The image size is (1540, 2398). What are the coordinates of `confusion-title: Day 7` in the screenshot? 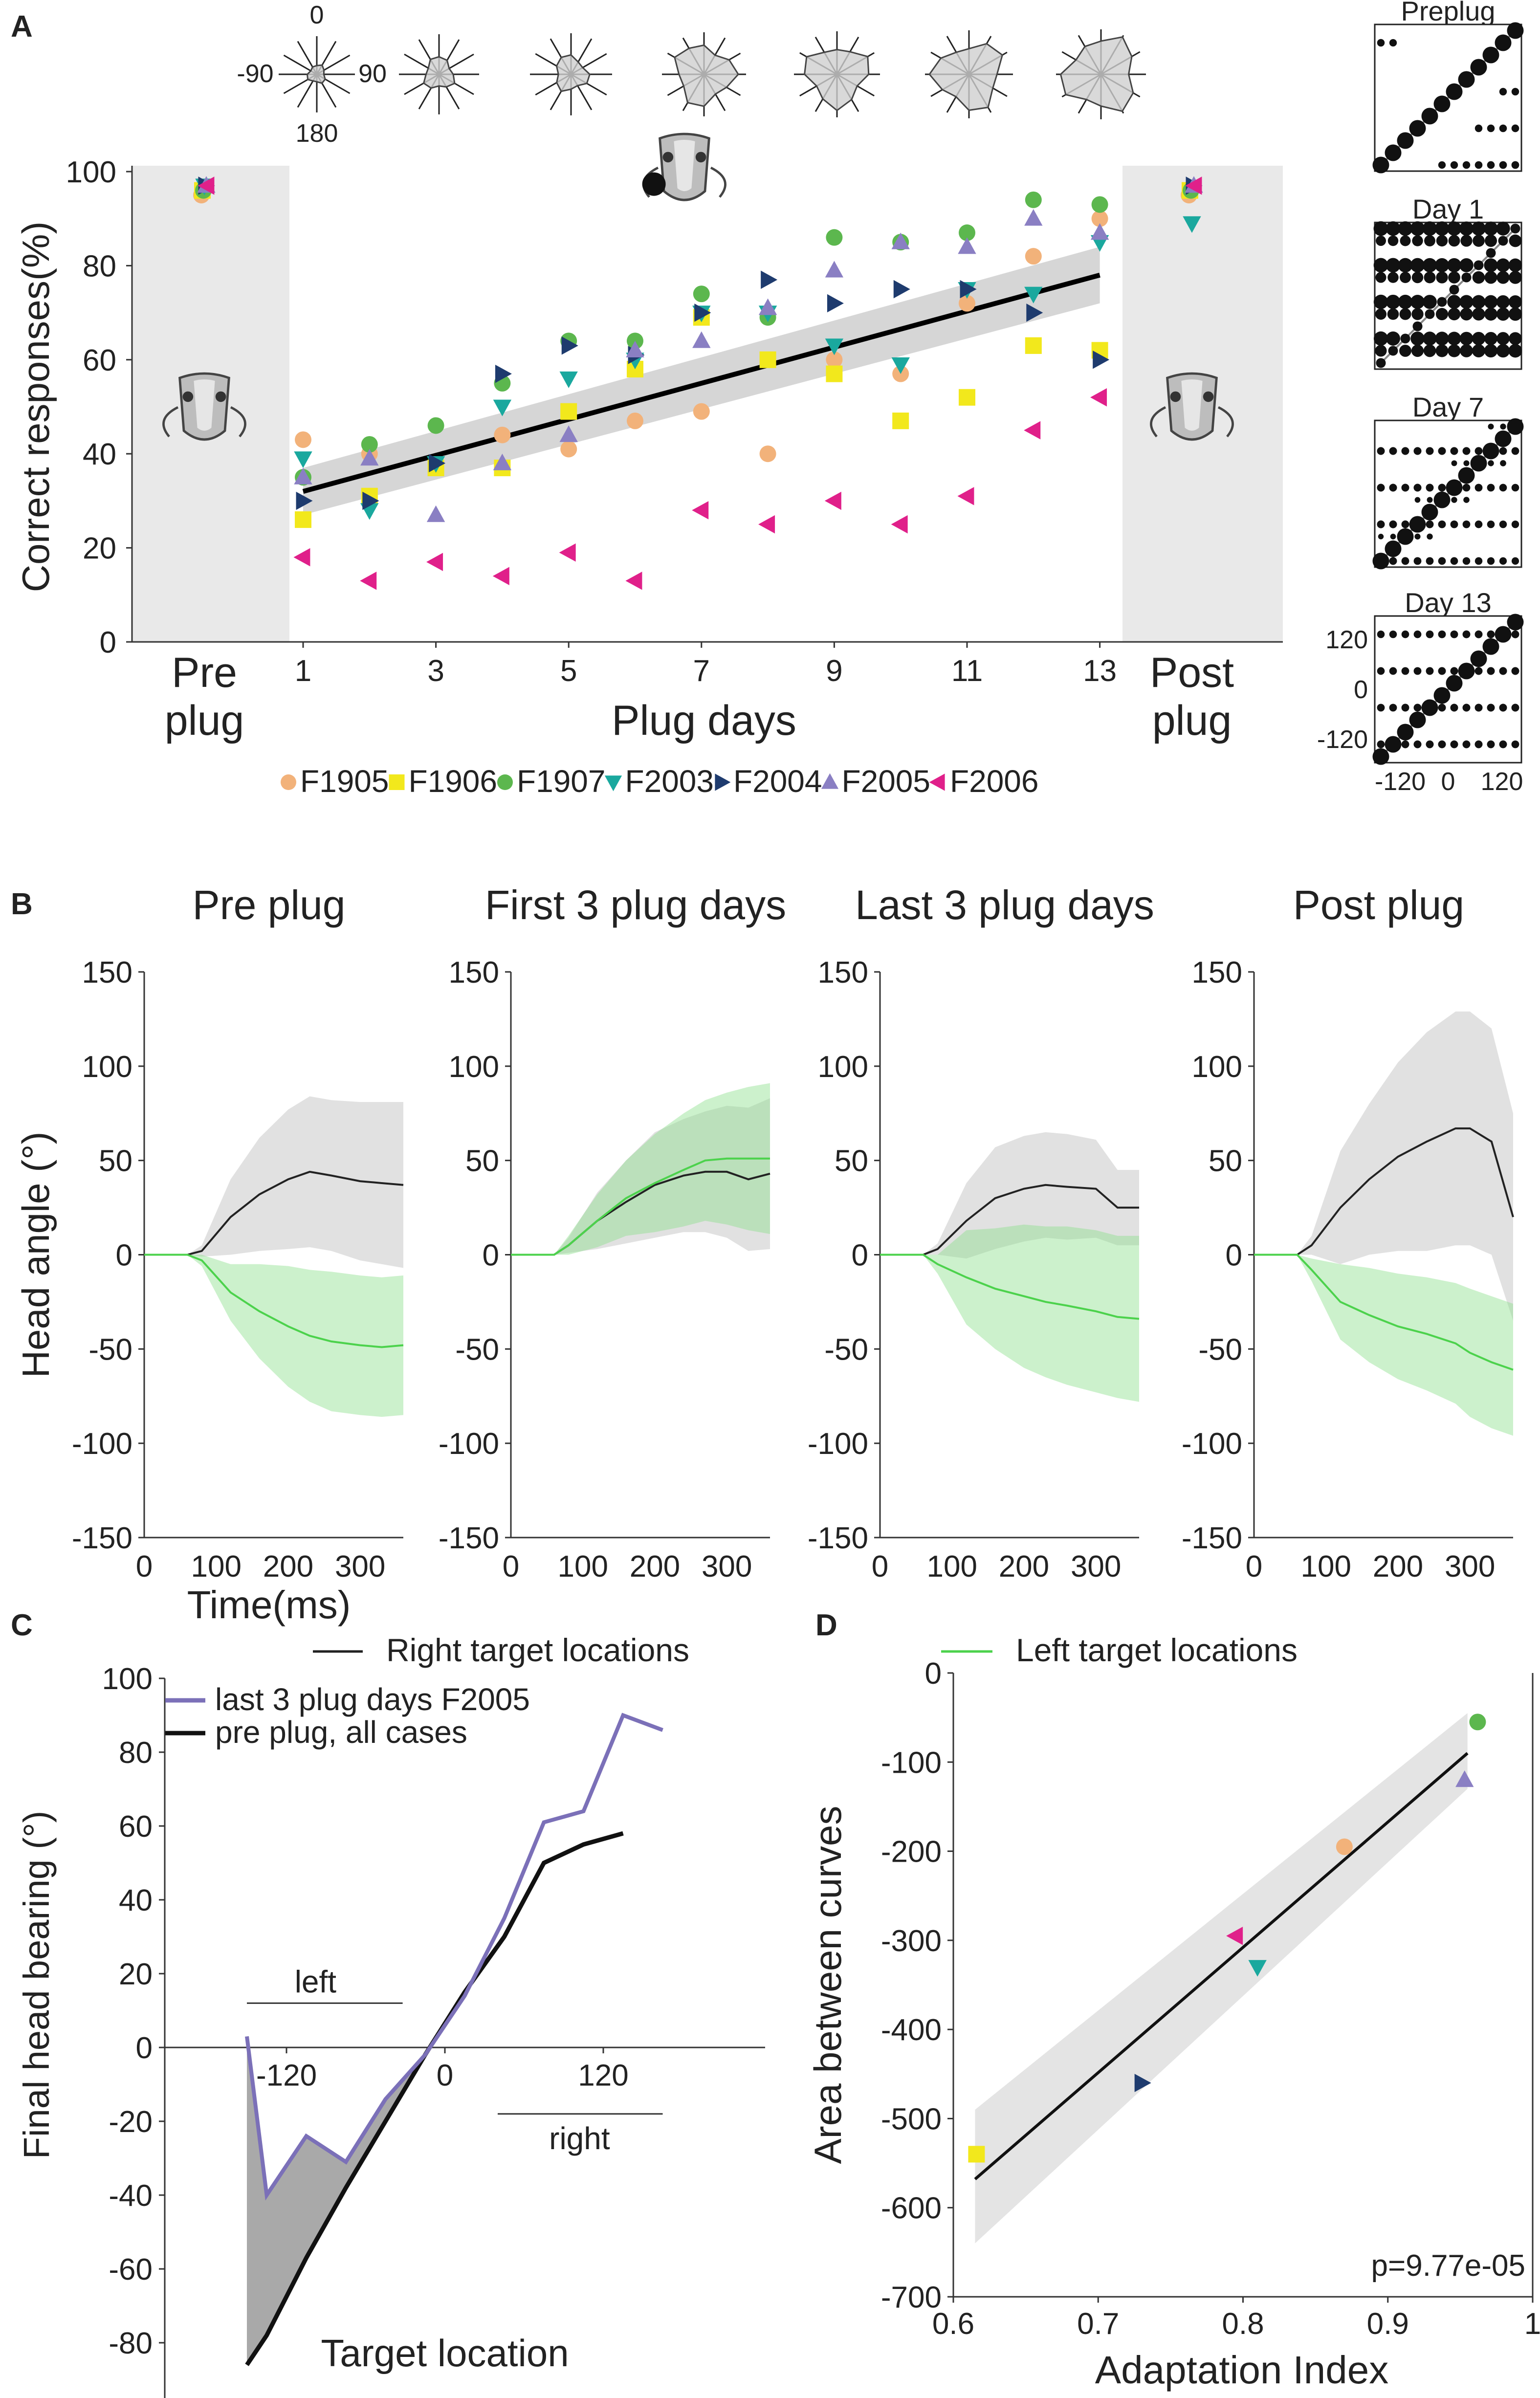 It's located at (1448, 407).